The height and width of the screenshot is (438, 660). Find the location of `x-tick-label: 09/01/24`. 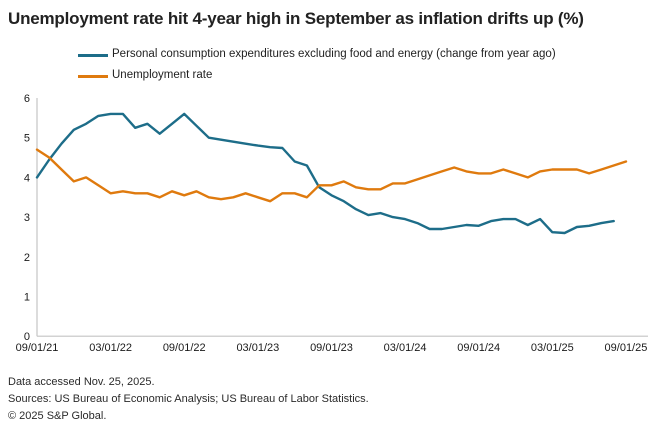

x-tick-label: 09/01/24 is located at coordinates (478, 348).